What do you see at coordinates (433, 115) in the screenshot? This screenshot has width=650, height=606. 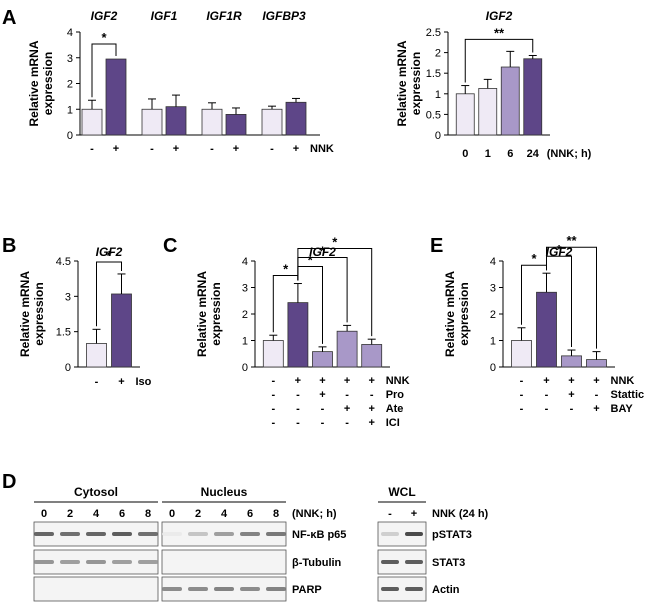 I see `y-tick-label: 0.5` at bounding box center [433, 115].